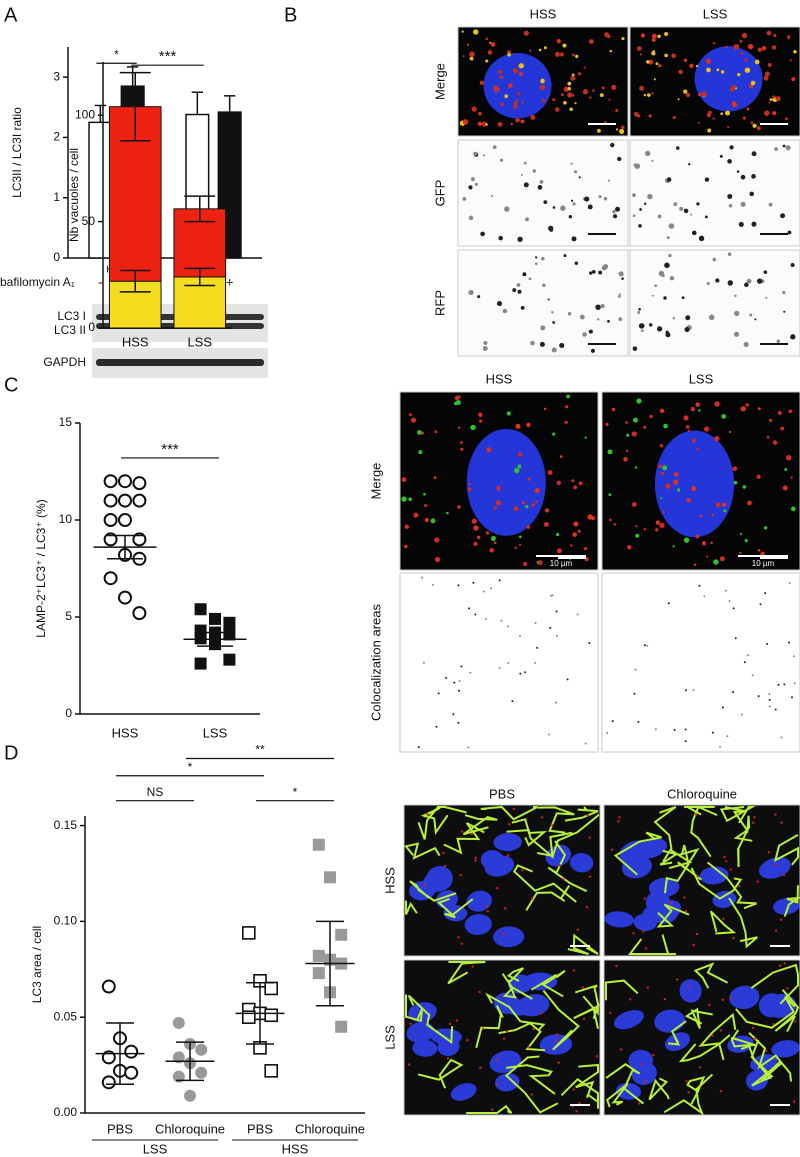  Describe the element at coordinates (439, 303) in the screenshot. I see `row-label: RFP` at that location.